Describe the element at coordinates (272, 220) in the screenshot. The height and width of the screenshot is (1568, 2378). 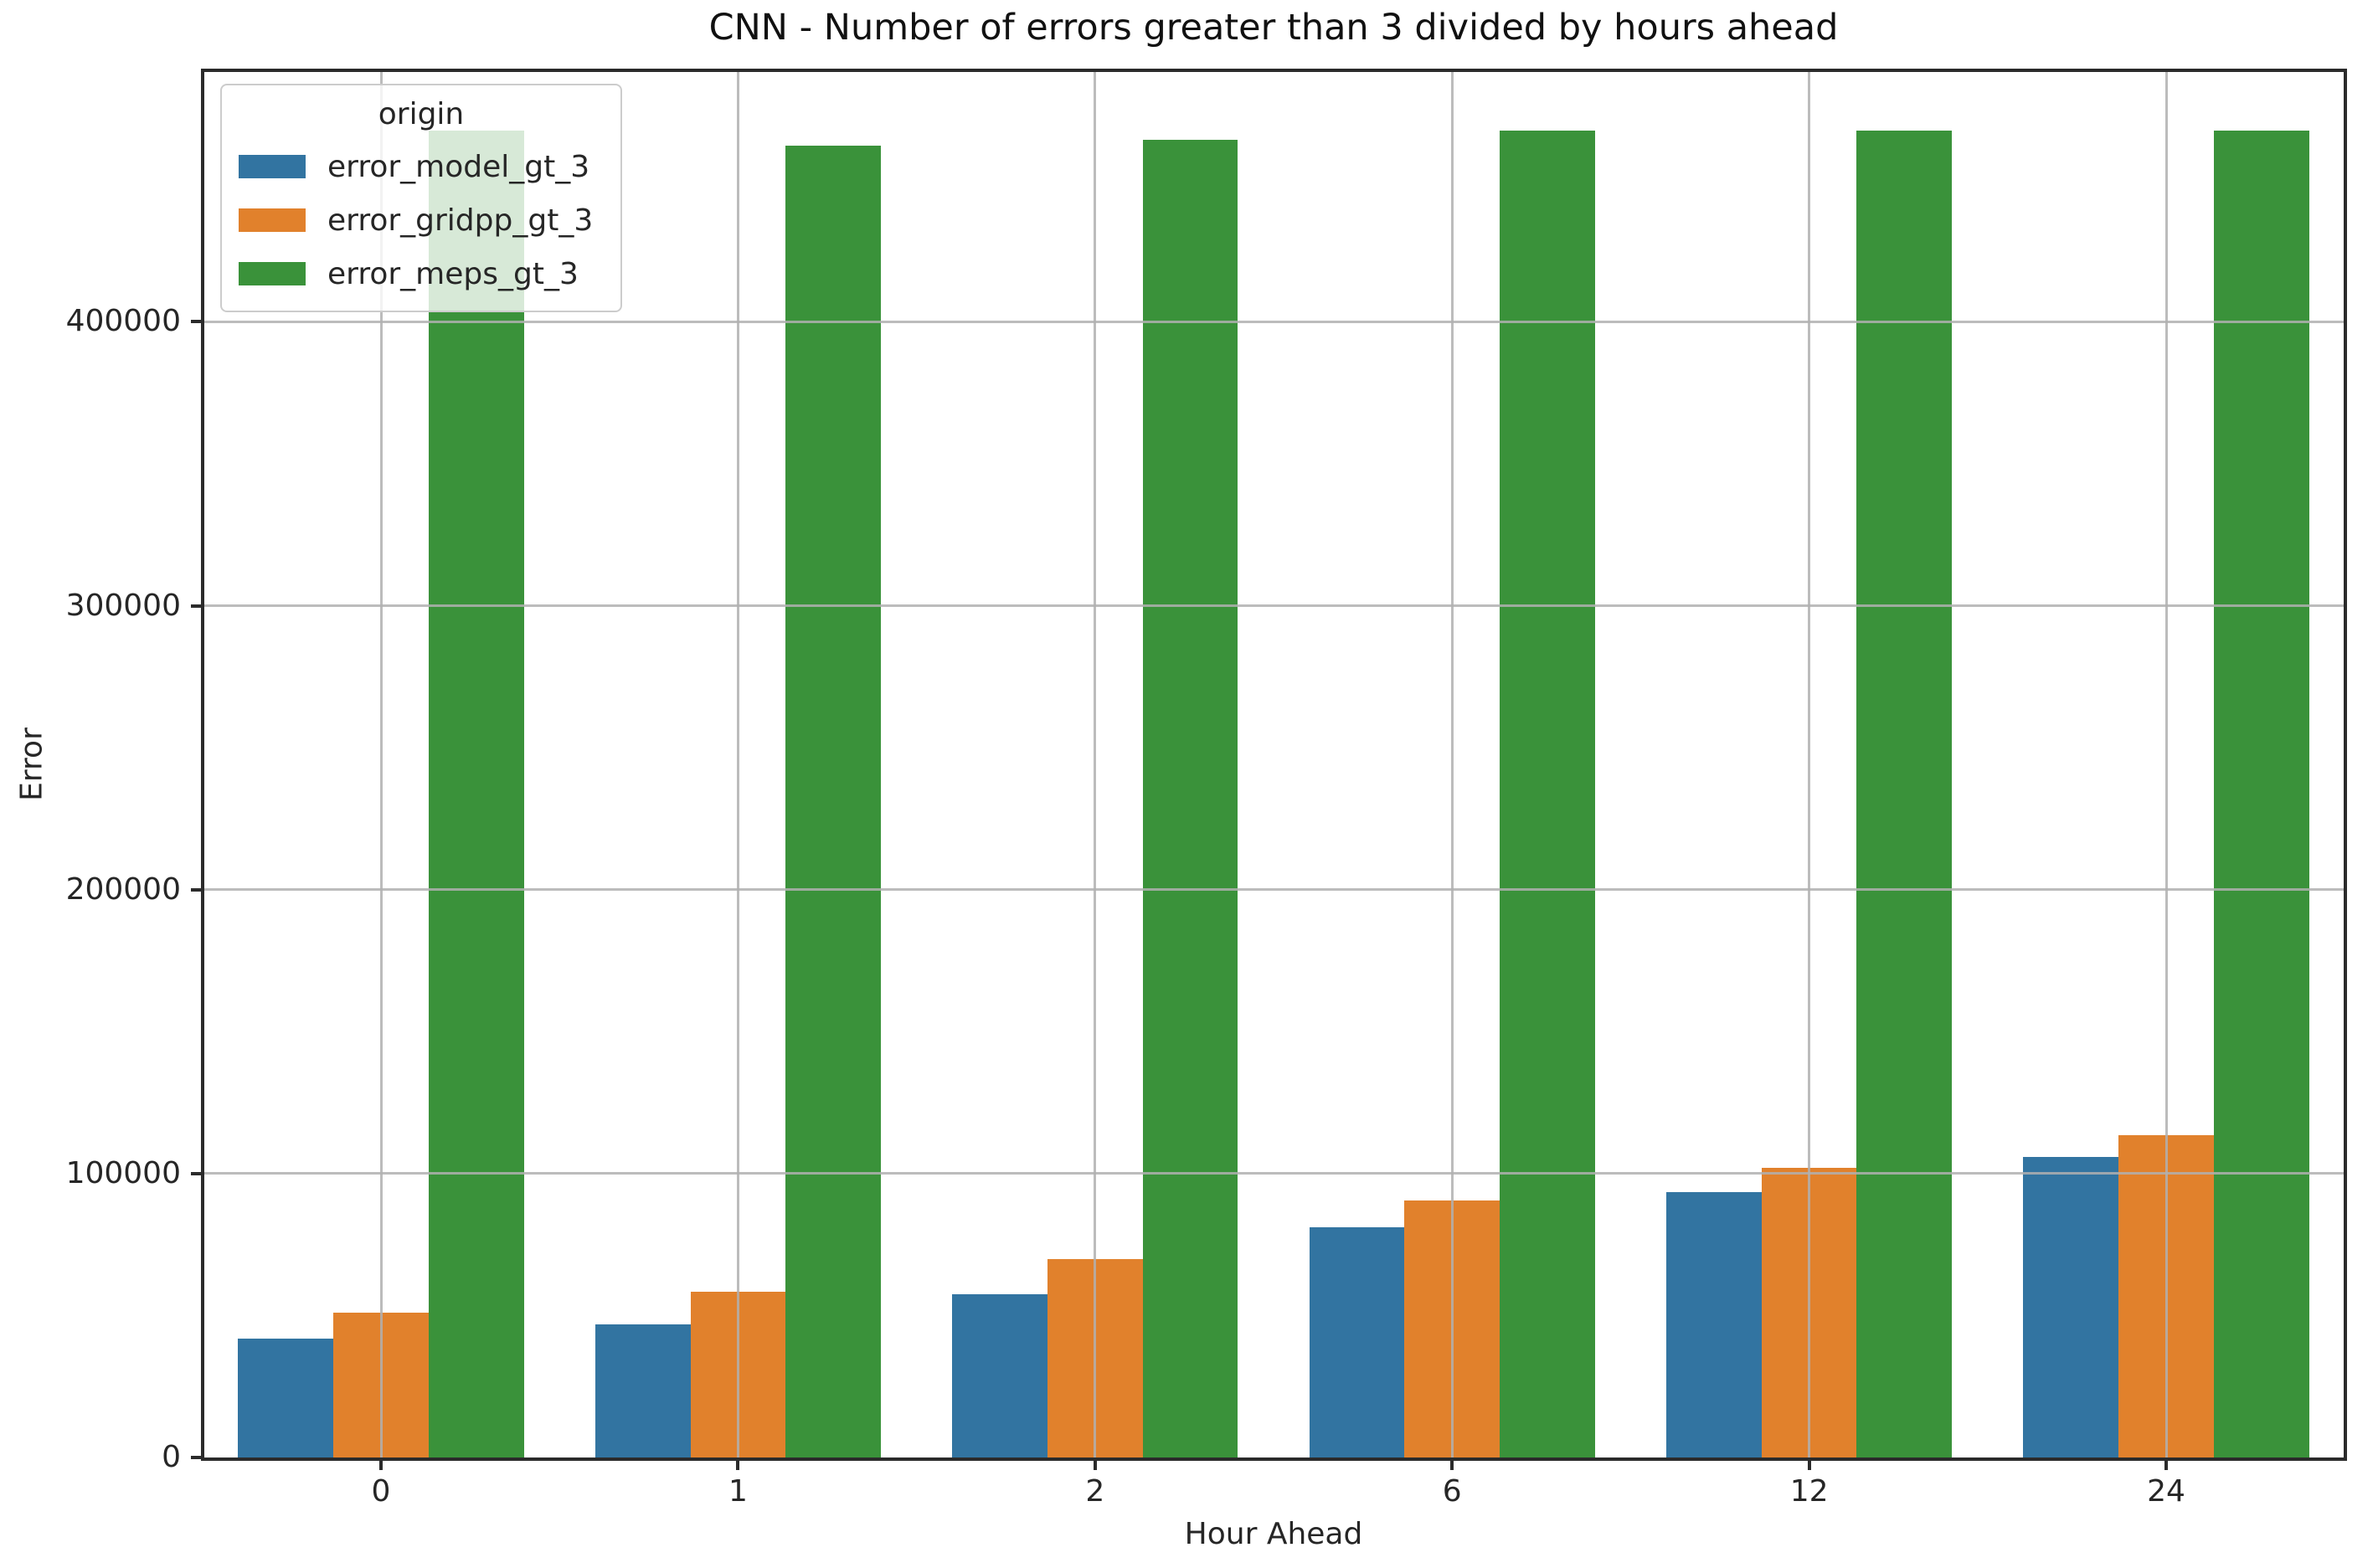
I see `legend-swatch-orange` at that location.